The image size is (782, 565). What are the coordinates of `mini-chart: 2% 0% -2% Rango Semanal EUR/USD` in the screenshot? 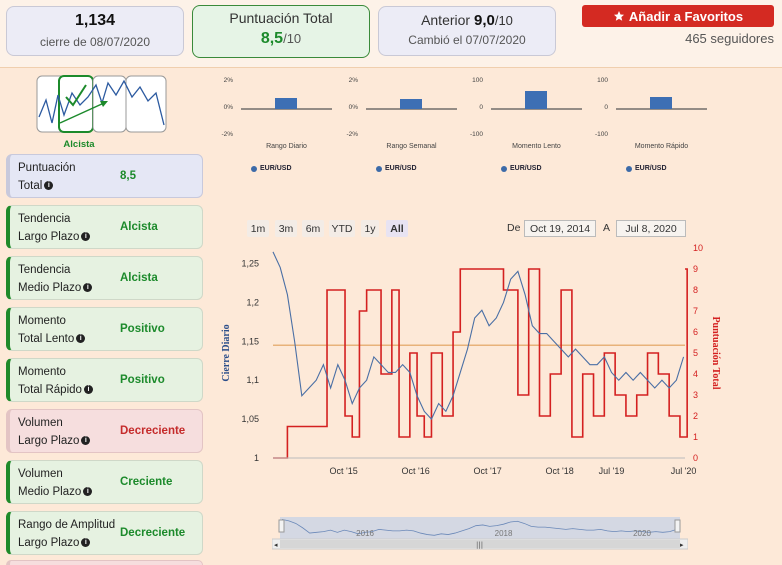 It's located at (400, 127).